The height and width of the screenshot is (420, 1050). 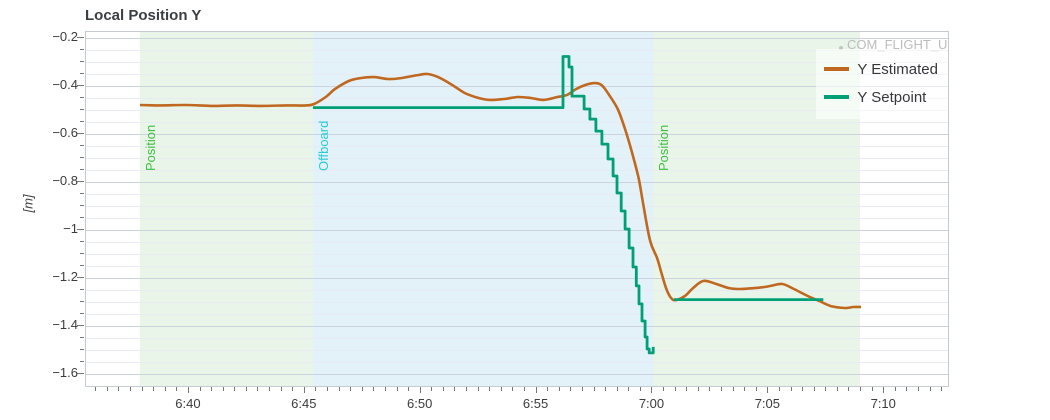 What do you see at coordinates (188, 403) in the screenshot?
I see `x-tick-label: 6:40` at bounding box center [188, 403].